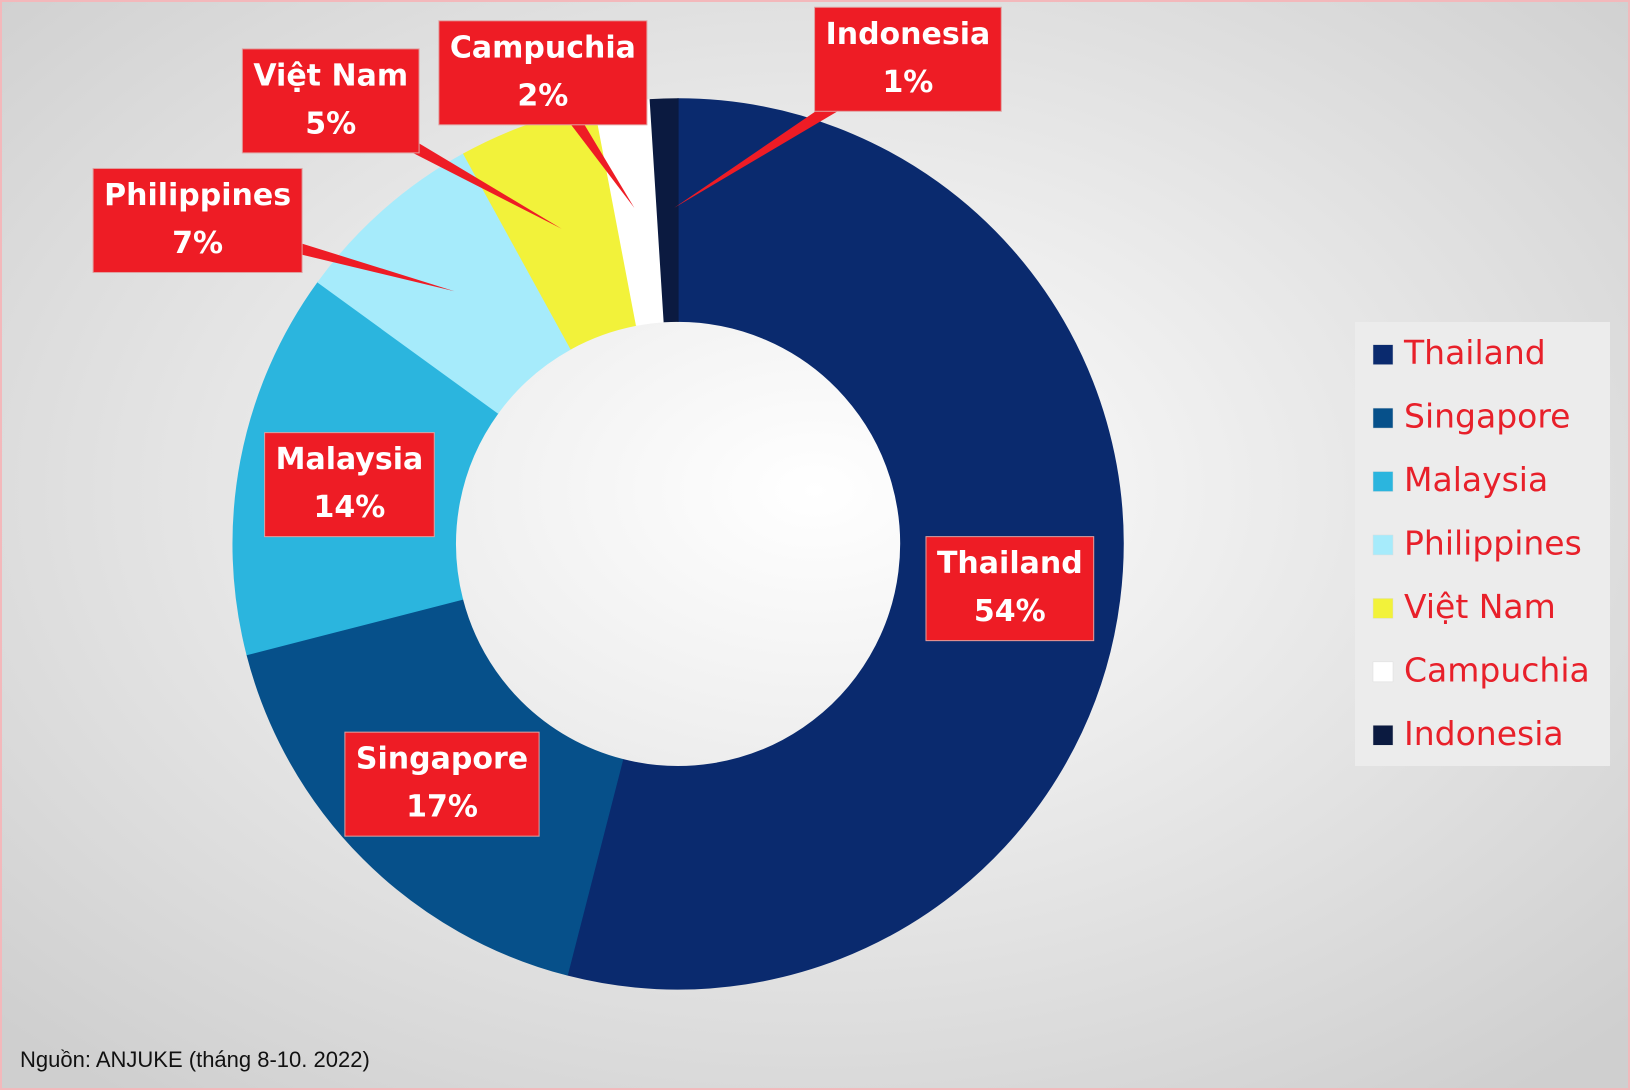 Image resolution: width=1630 pixels, height=1090 pixels. Describe the element at coordinates (1010, 563) in the screenshot. I see `label-name: Thailand` at that location.